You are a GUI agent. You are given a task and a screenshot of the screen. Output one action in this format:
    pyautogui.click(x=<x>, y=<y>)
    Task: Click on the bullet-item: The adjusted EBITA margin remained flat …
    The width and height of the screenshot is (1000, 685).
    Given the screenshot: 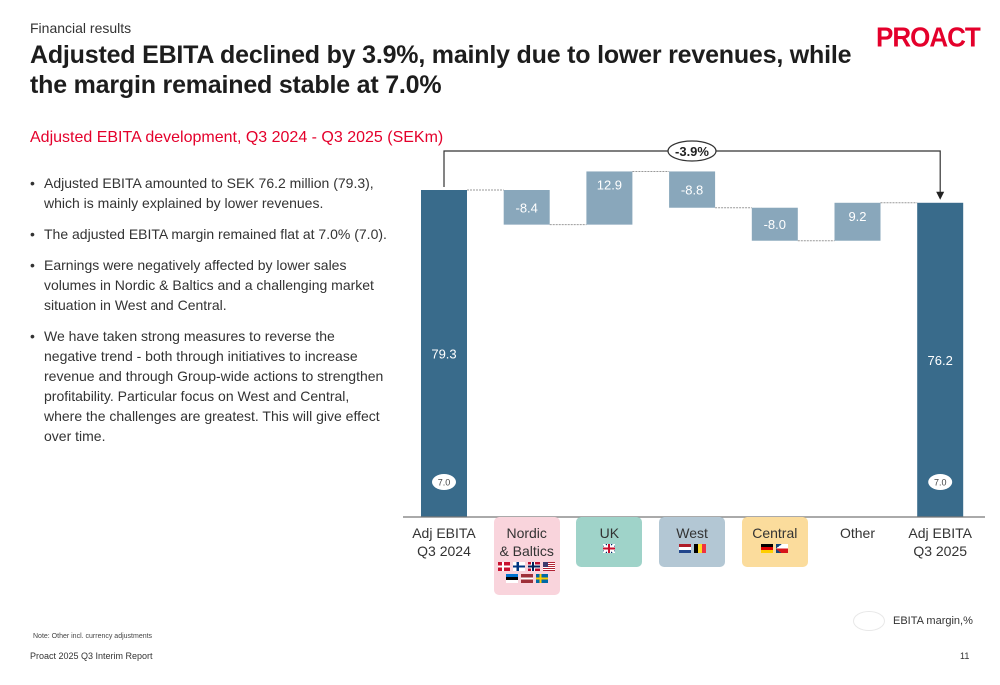 What is the action you would take?
    pyautogui.click(x=210, y=234)
    